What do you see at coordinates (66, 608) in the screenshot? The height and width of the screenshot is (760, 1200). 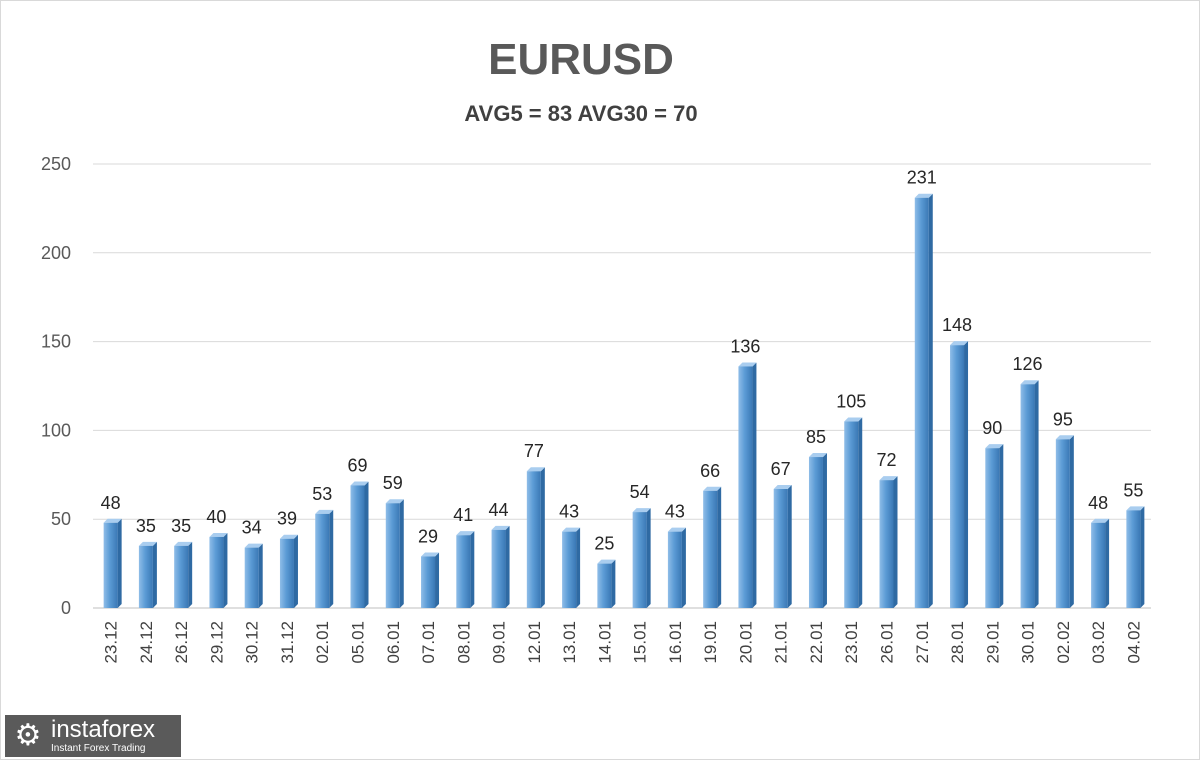 I see `y-tick-label: 0` at bounding box center [66, 608].